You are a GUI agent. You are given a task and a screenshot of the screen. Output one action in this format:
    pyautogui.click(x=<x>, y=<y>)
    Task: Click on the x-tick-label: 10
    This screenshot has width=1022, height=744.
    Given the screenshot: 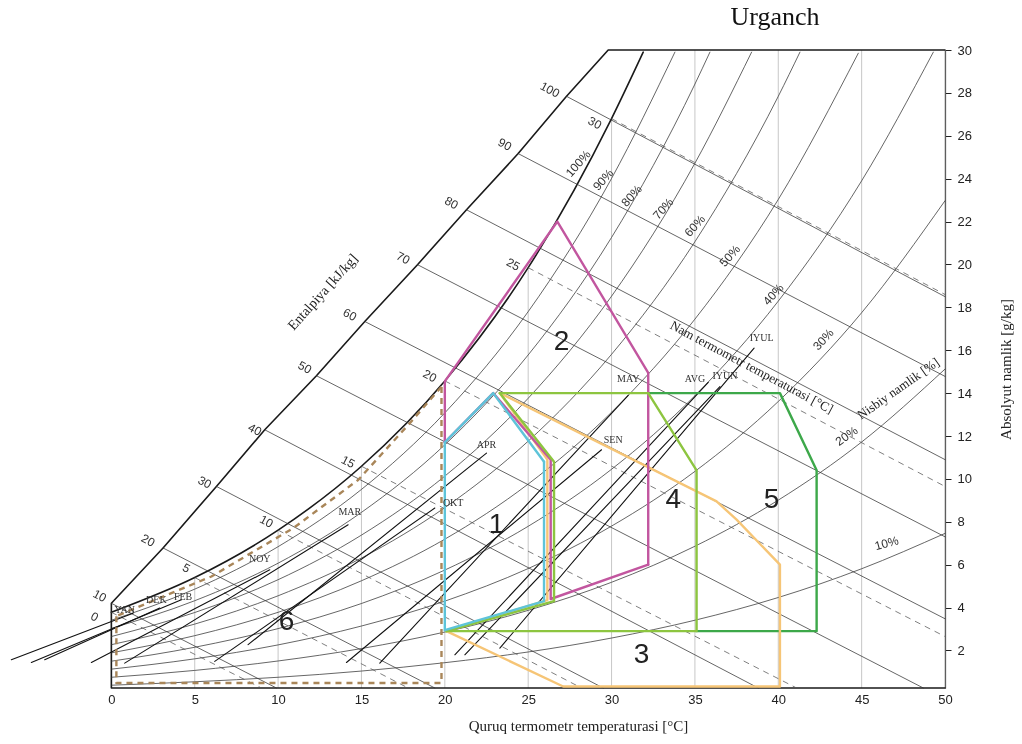 What is the action you would take?
    pyautogui.click(x=278, y=699)
    